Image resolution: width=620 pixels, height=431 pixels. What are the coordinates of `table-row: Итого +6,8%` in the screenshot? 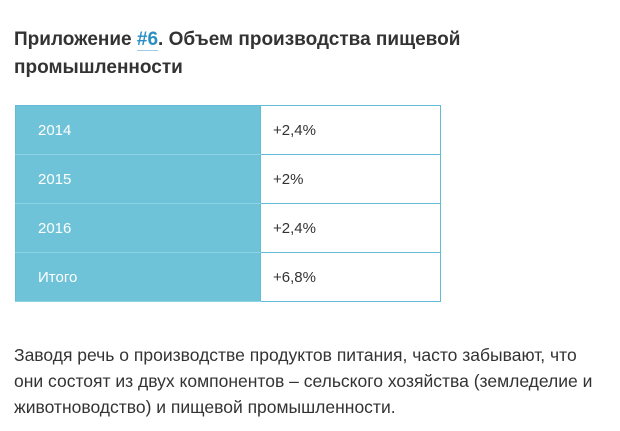 It's located at (228, 277).